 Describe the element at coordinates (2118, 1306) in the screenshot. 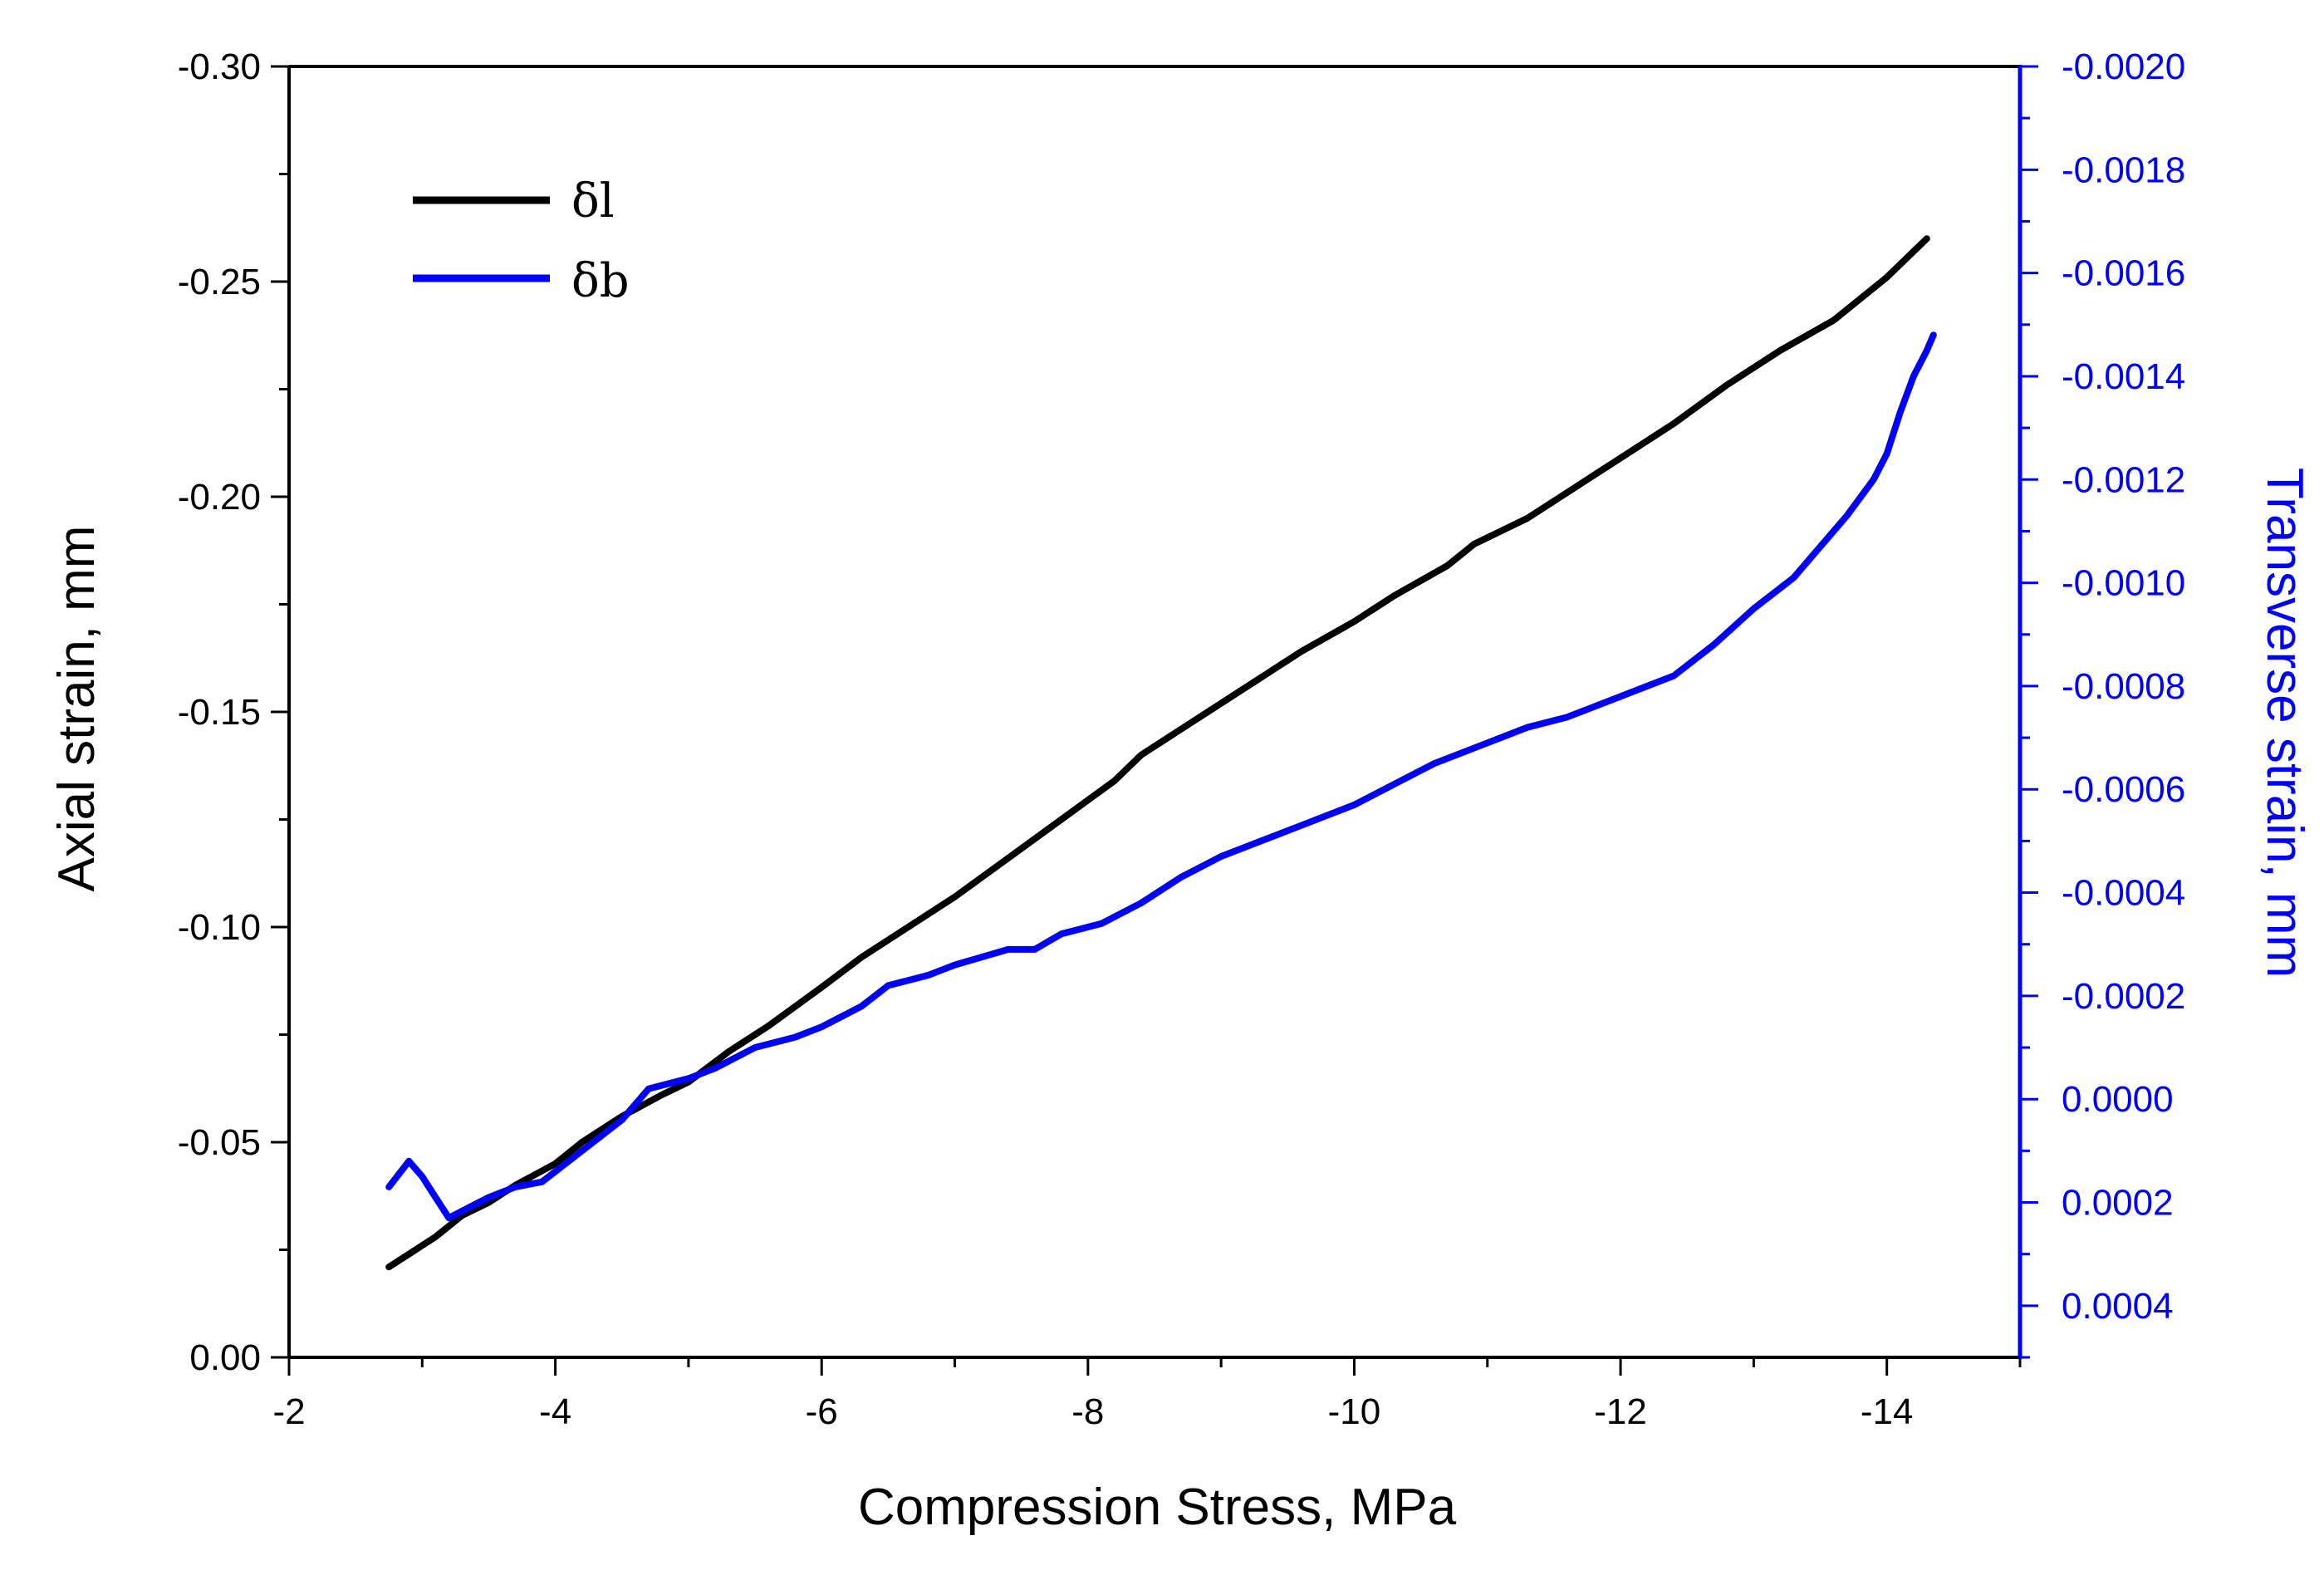

I see `y2-tick-label: 0.0004` at that location.